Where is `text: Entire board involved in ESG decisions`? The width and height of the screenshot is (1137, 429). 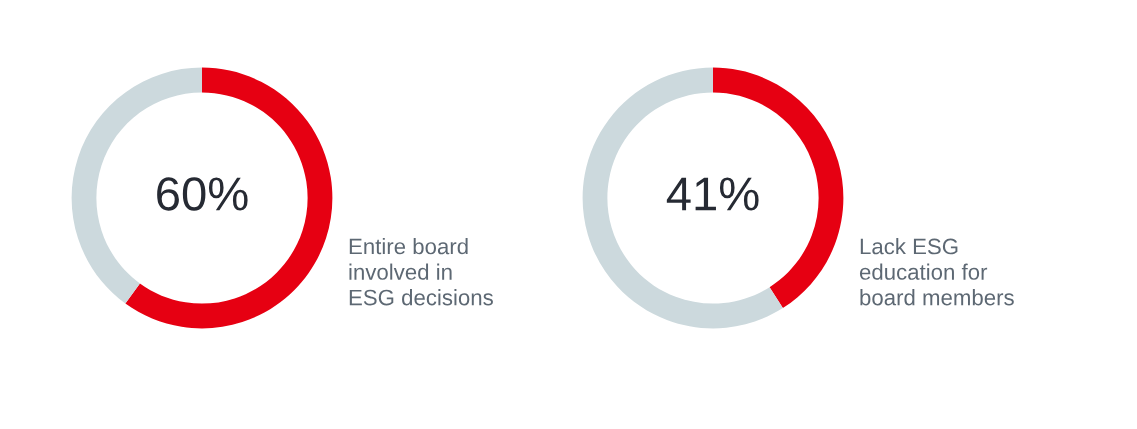
text: Entire board involved in ESG decisions is located at coordinates (421, 272).